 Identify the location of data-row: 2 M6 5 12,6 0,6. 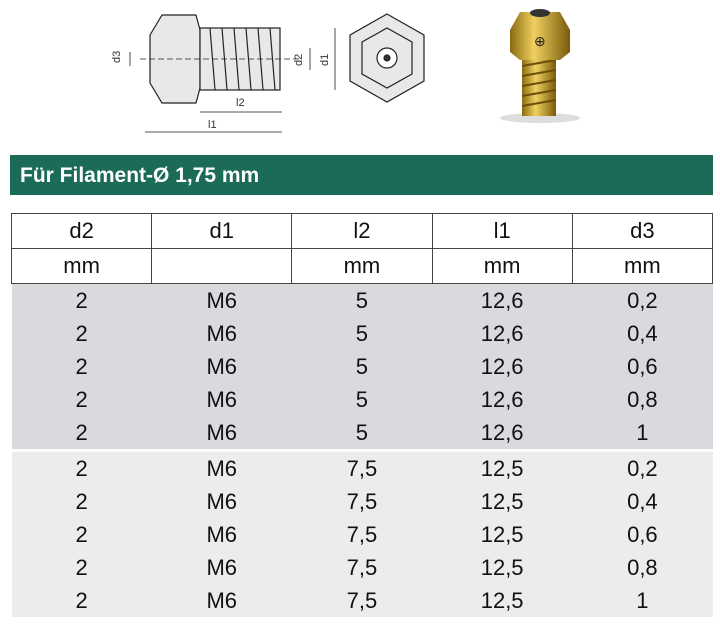
(362, 366).